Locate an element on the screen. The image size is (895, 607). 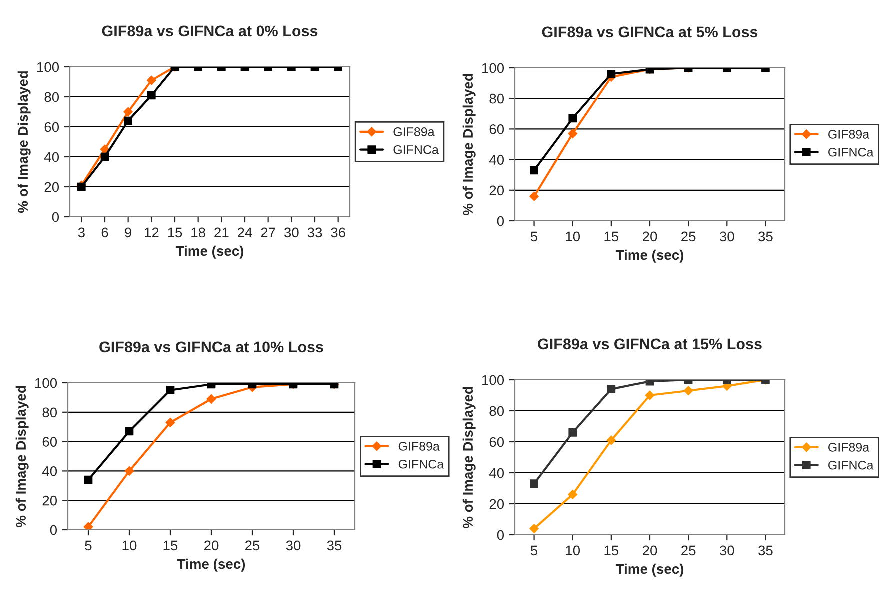
x-tick-label: 12 is located at coordinates (152, 233).